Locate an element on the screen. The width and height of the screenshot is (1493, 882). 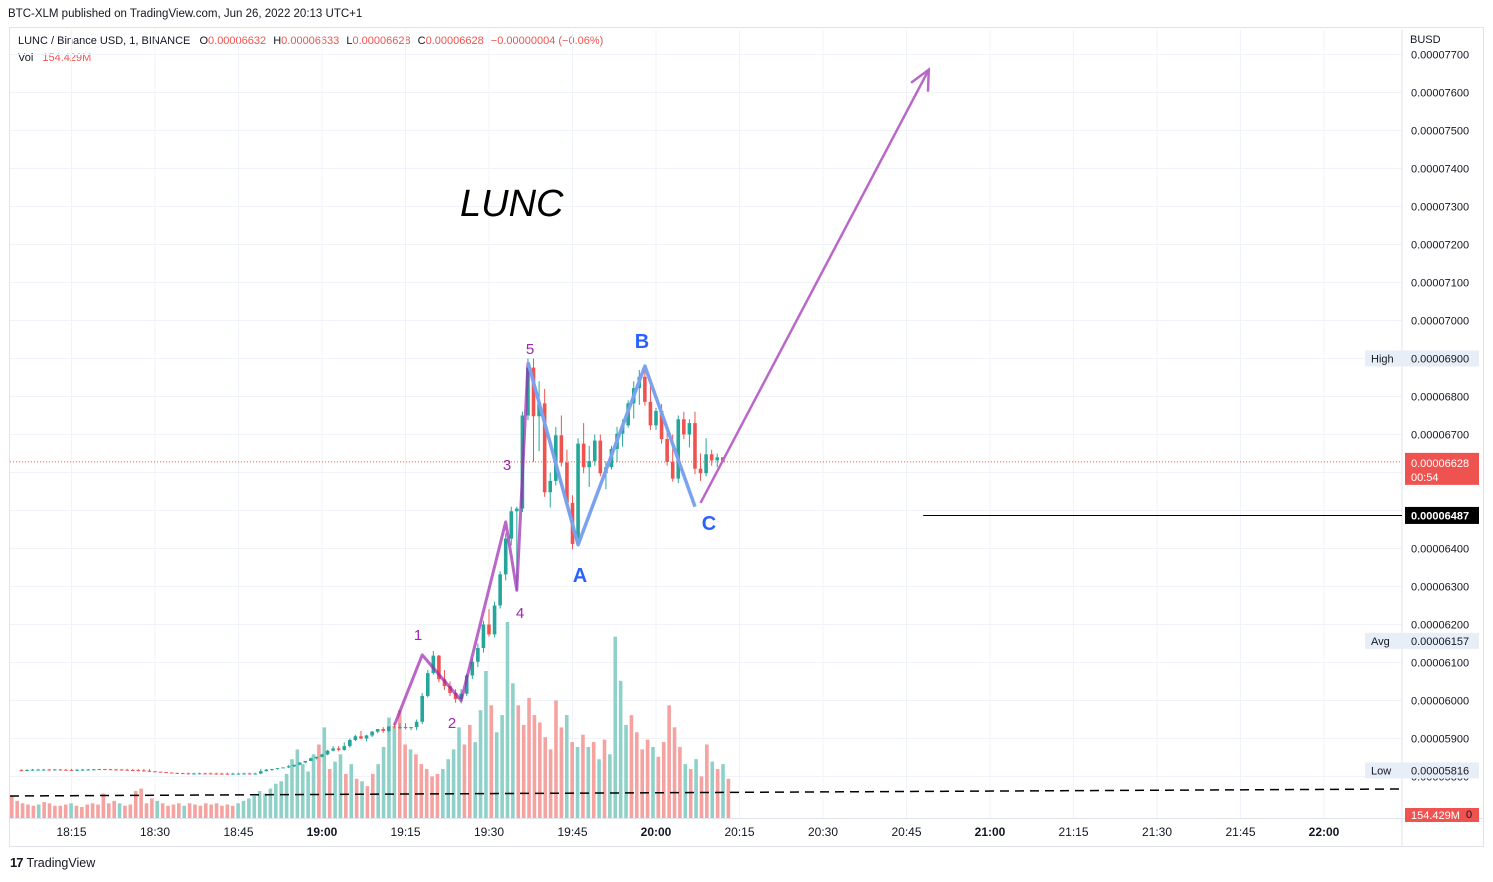
tradingview-brand: TradingView is located at coordinates (61, 862).